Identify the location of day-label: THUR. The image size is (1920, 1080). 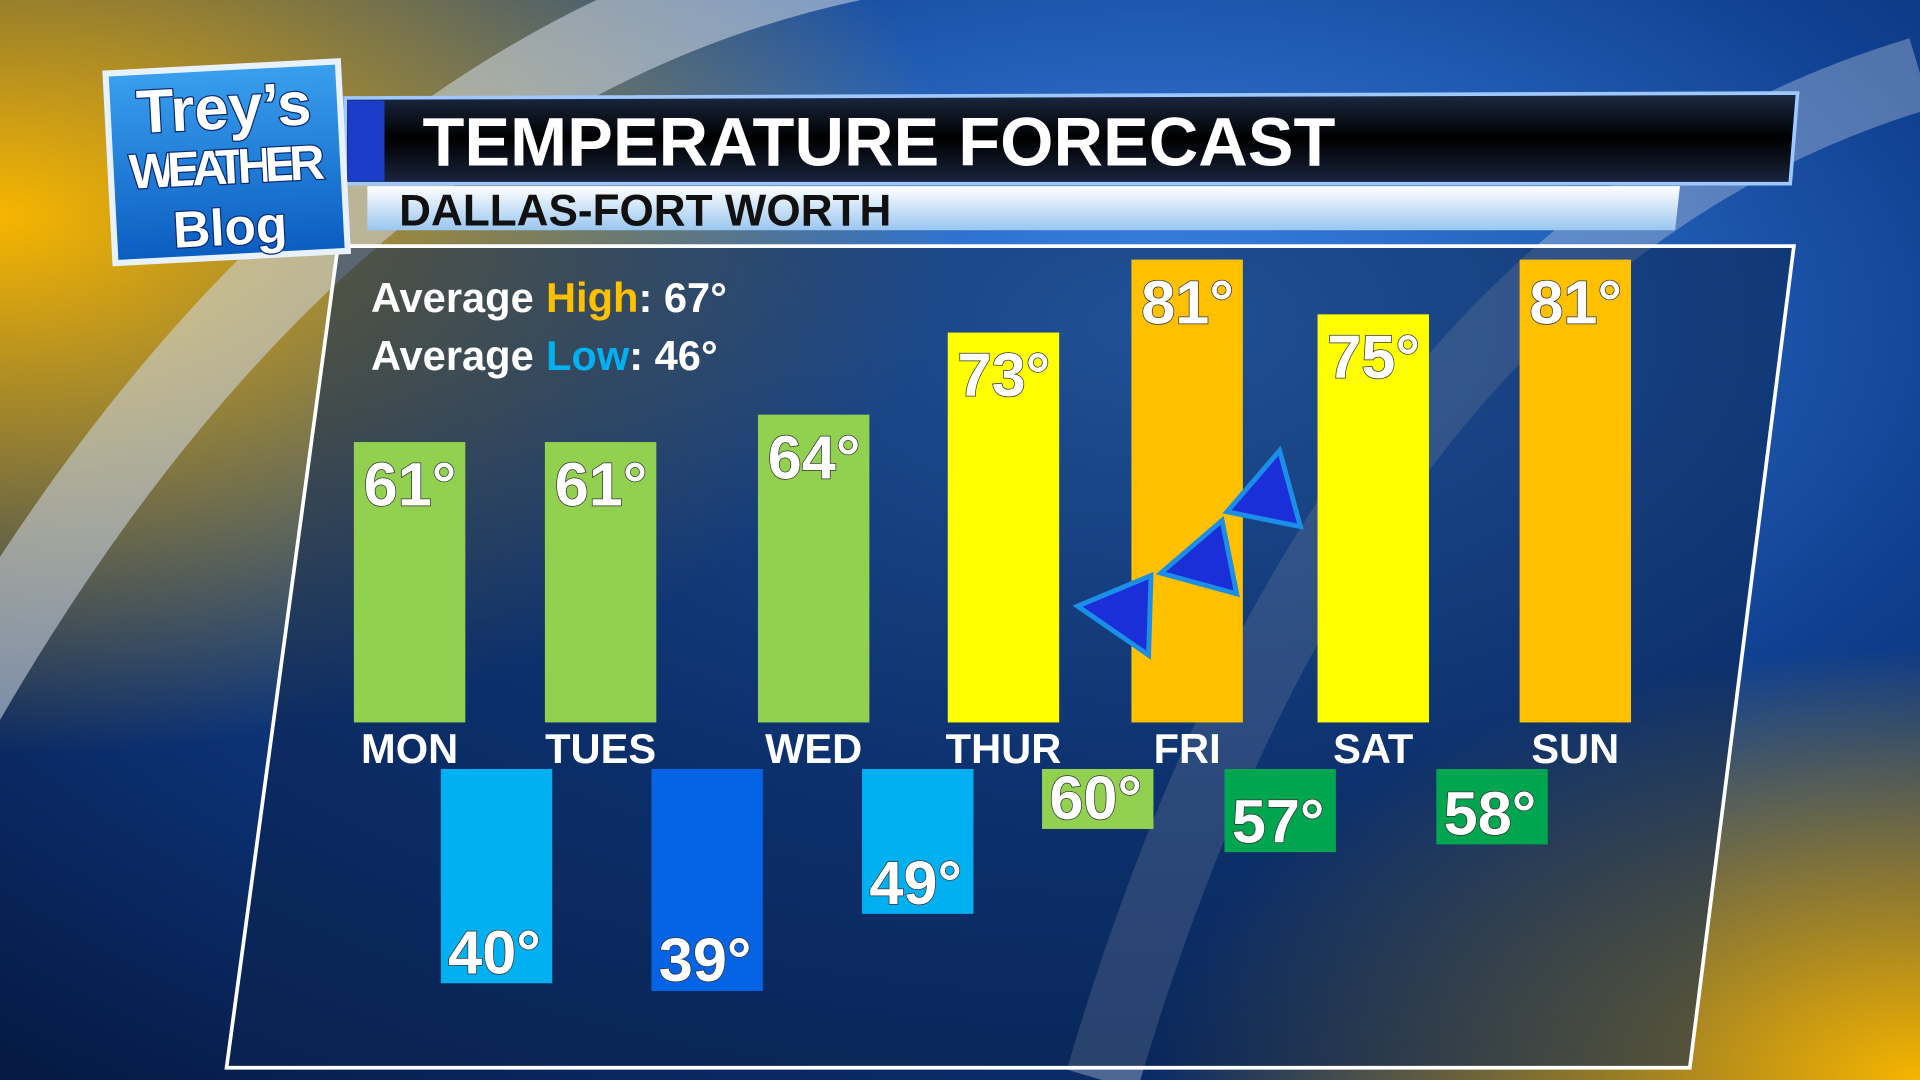
(1004, 748).